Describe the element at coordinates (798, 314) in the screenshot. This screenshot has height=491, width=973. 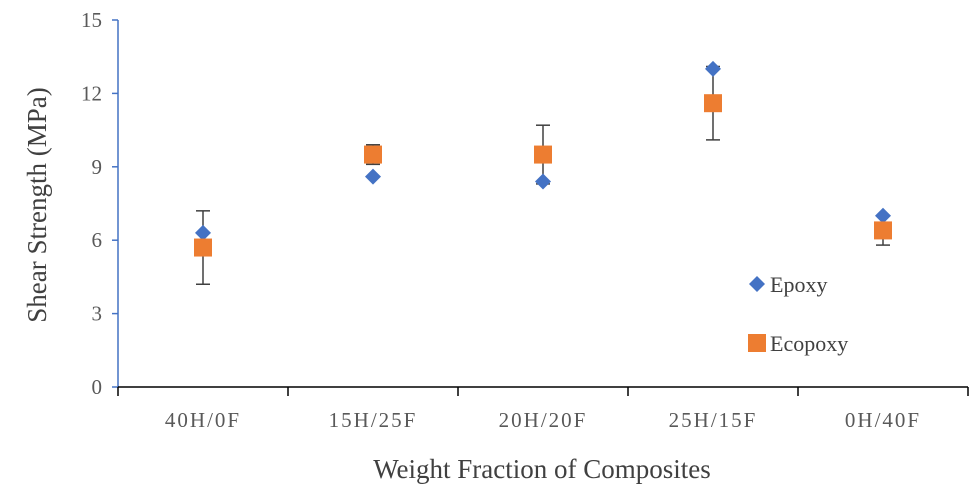
I see `legend: Epoxy Ecopoxy` at that location.